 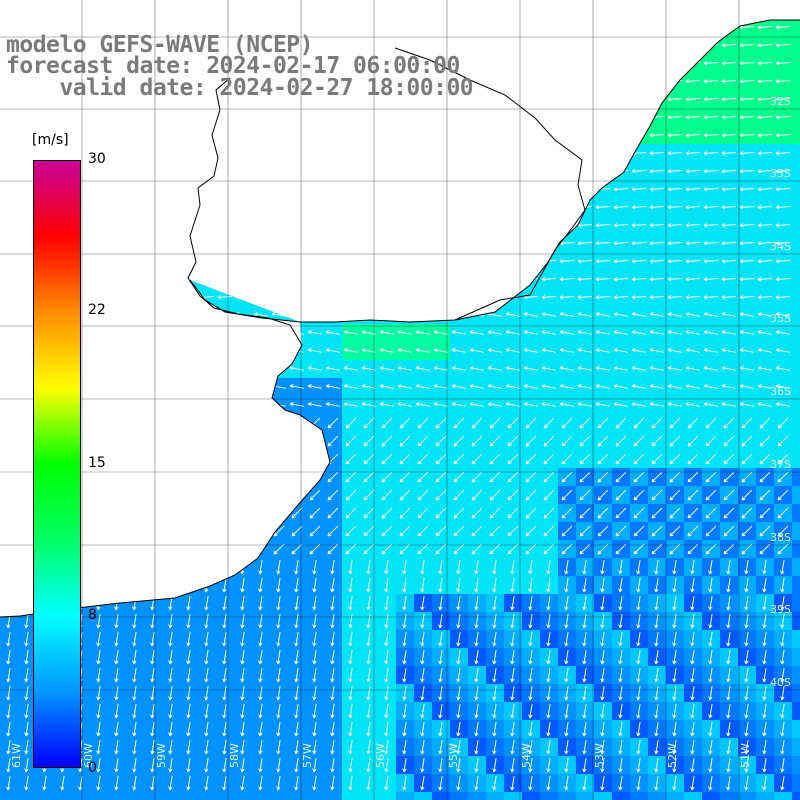 What do you see at coordinates (672, 755) in the screenshot?
I see `longitude-label: 52W` at bounding box center [672, 755].